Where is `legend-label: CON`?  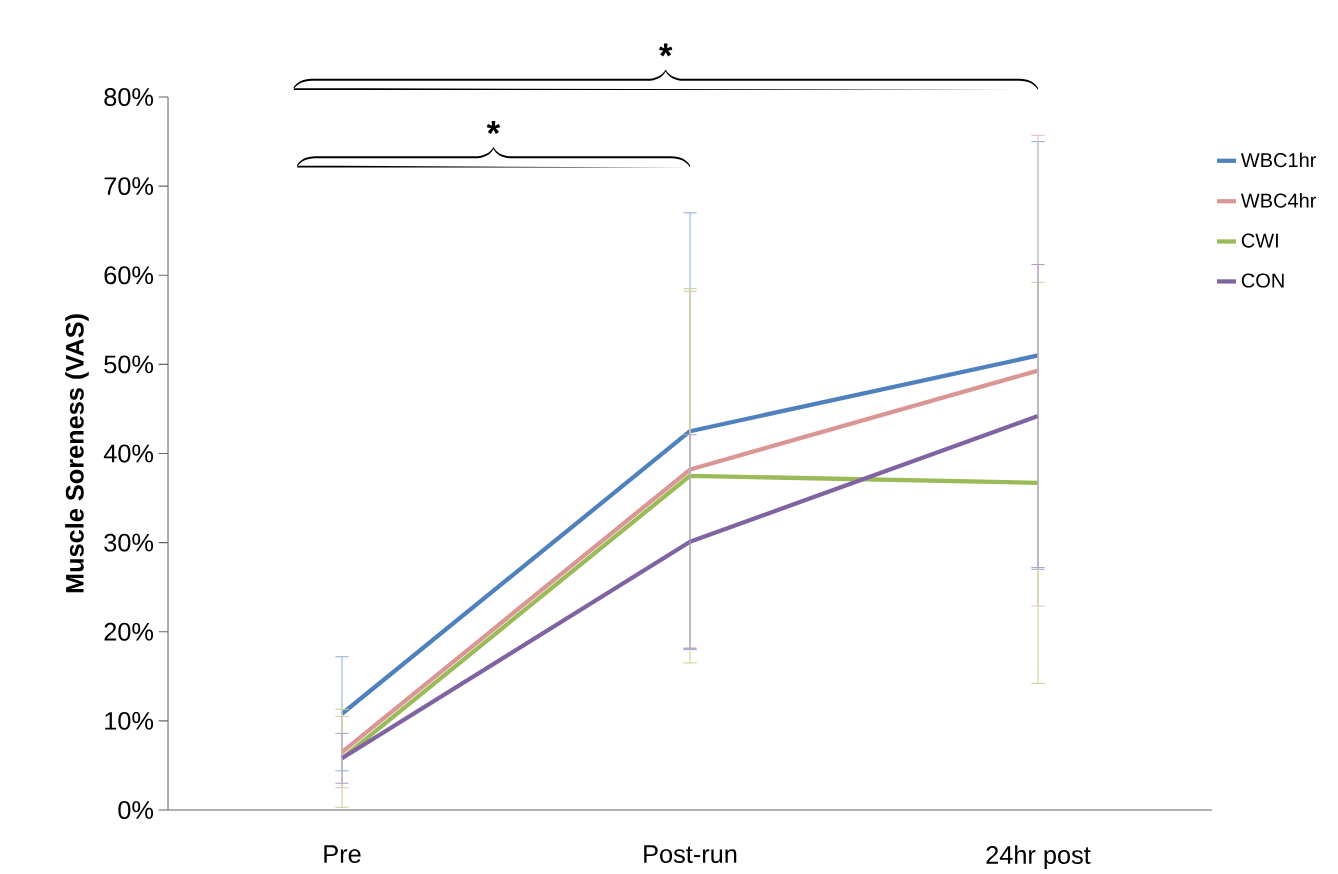 legend-label: CON is located at coordinates (1262, 280).